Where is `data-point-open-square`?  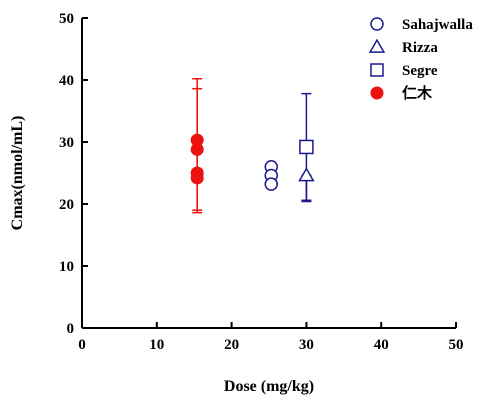
data-point-open-square is located at coordinates (306, 147).